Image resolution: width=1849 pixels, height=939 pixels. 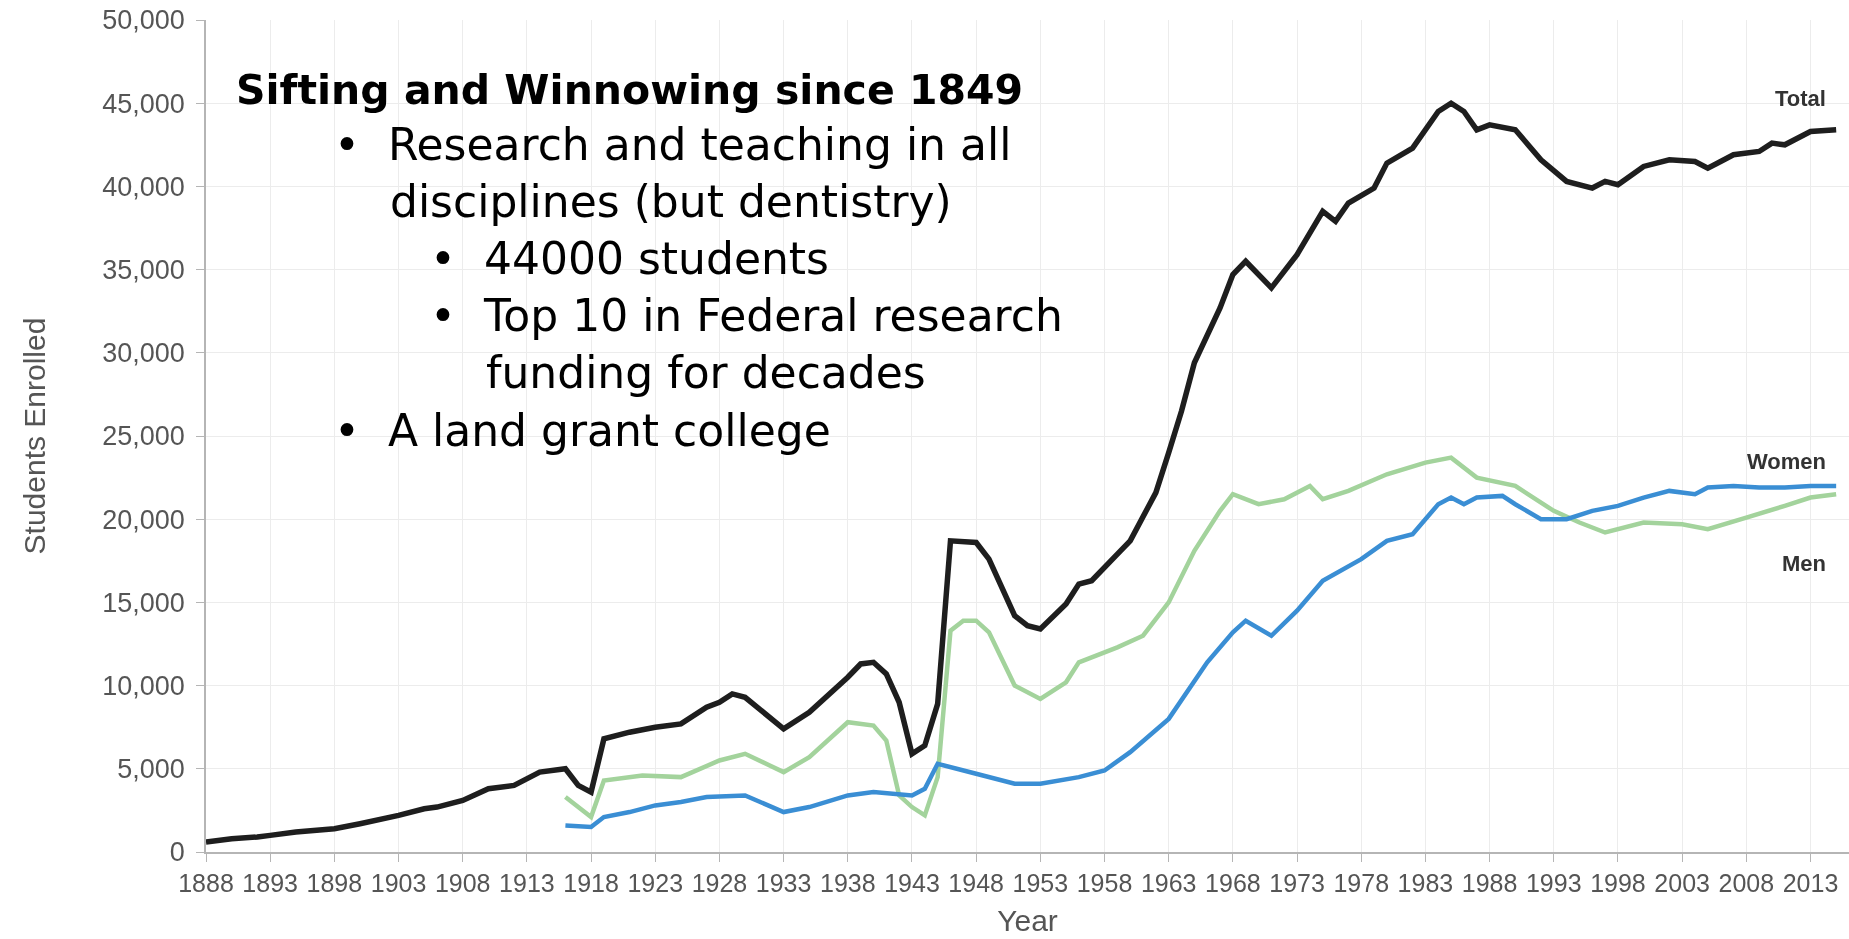 I want to click on x-tick-label: 2003, so click(x=1682, y=882).